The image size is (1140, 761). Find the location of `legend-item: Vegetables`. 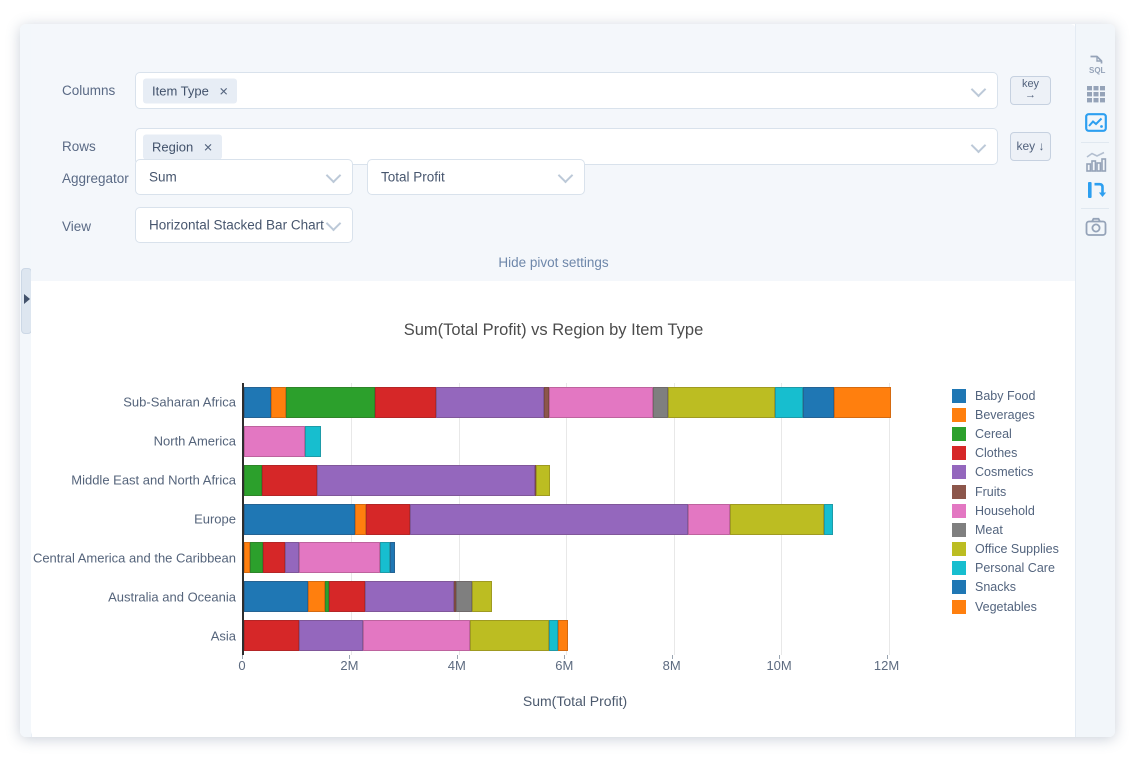

legend-item: Vegetables is located at coordinates (1005, 606).